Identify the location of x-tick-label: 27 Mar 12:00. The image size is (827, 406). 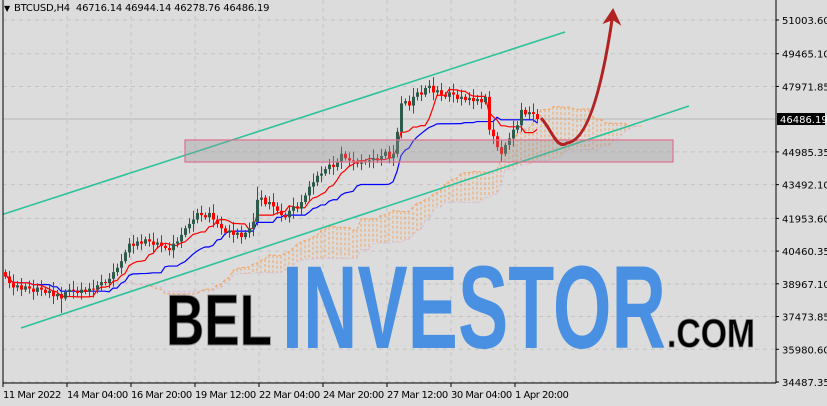
(417, 395).